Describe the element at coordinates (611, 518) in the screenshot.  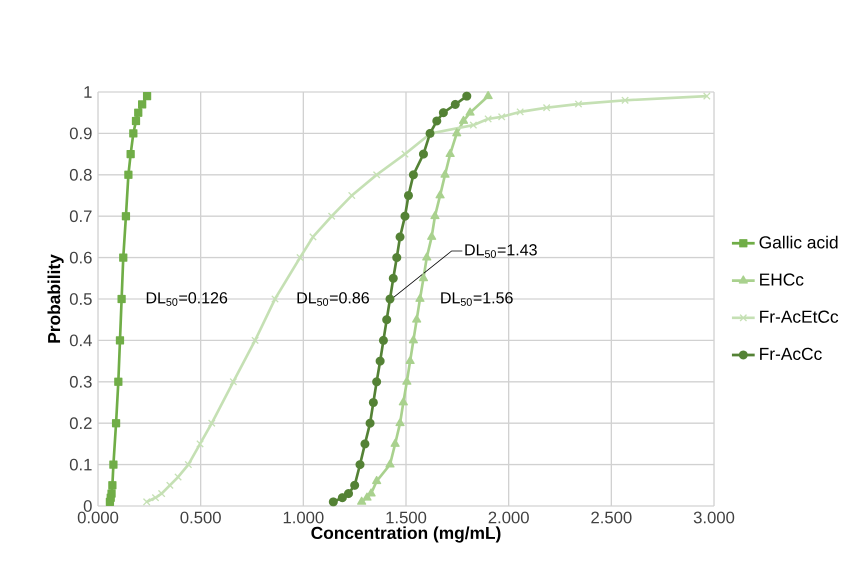
I see `x-tick-label: 2.500` at that location.